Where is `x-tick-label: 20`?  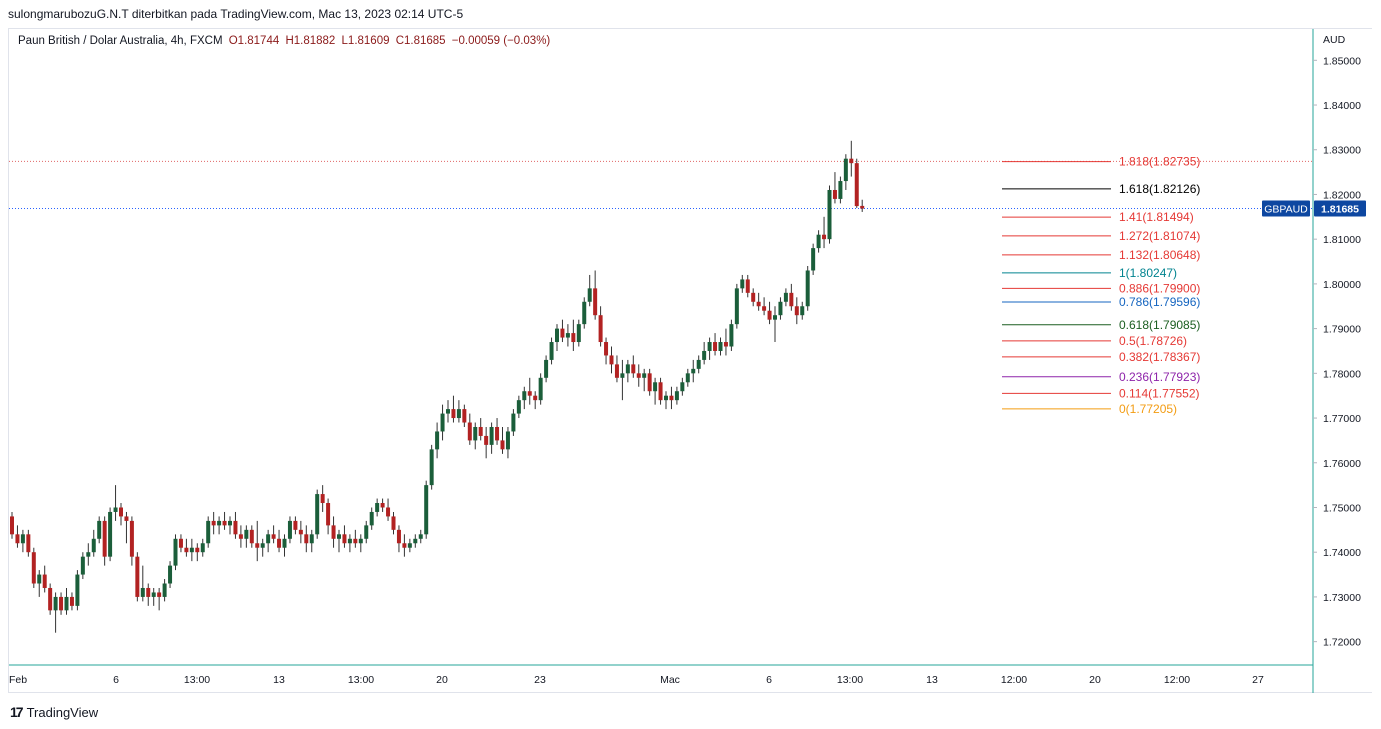 x-tick-label: 20 is located at coordinates (1095, 680).